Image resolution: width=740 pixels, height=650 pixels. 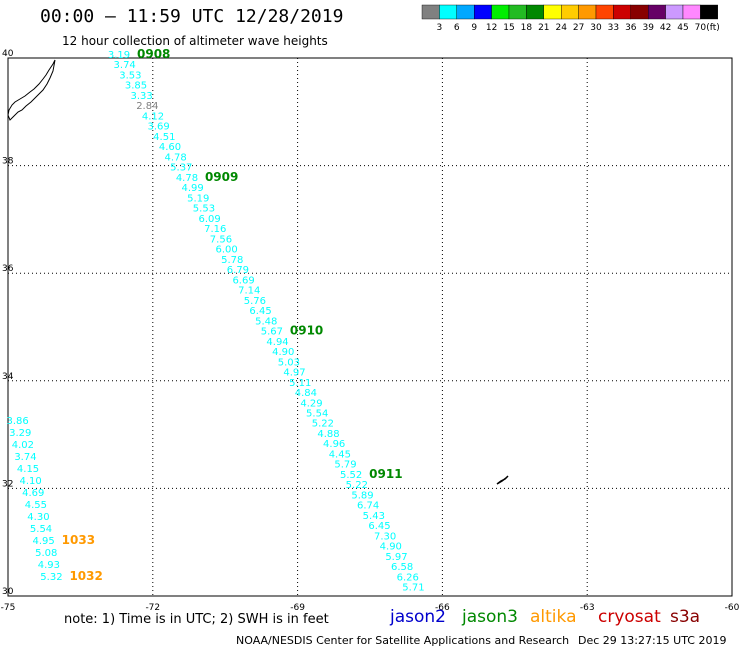 What do you see at coordinates (570, 18) in the screenshot?
I see `color-scale-legend: 3 6 9 12 15 18 21 24 27 30 33 36 39 42 45 70 (ft)` at bounding box center [570, 18].